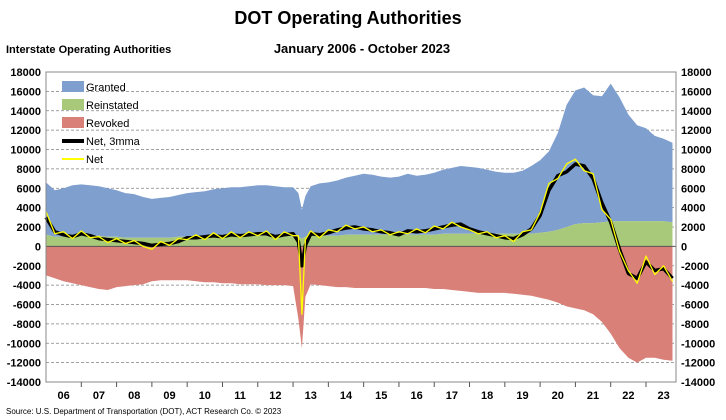  I want to click on y-tick-label-right: 16000, so click(696, 92).